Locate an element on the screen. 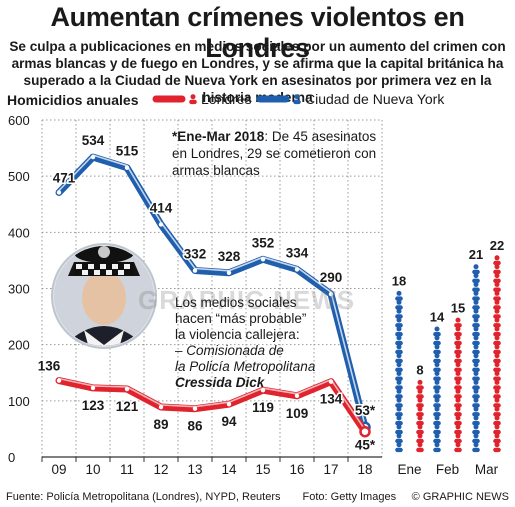 This screenshot has width=515, height=507. data-label: 290 is located at coordinates (331, 277).